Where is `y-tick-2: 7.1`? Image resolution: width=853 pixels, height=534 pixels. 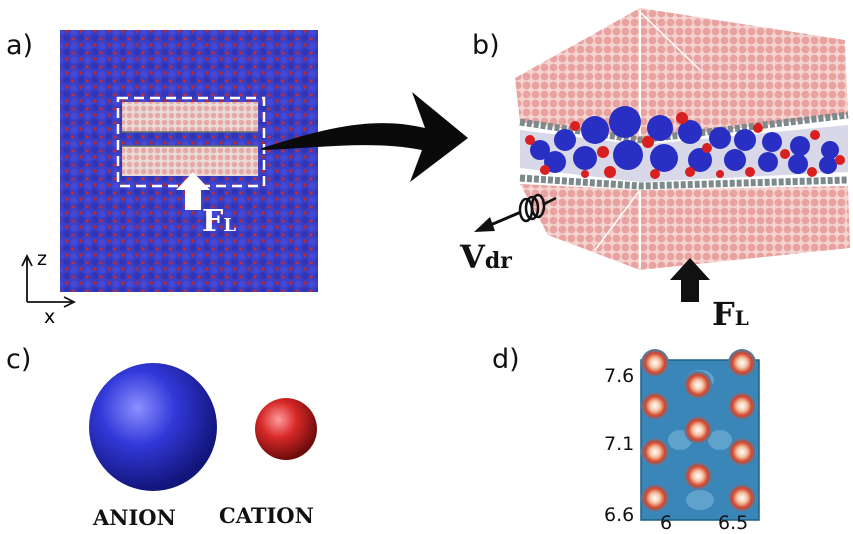
y-tick-2: 7.1 is located at coordinates (619, 444).